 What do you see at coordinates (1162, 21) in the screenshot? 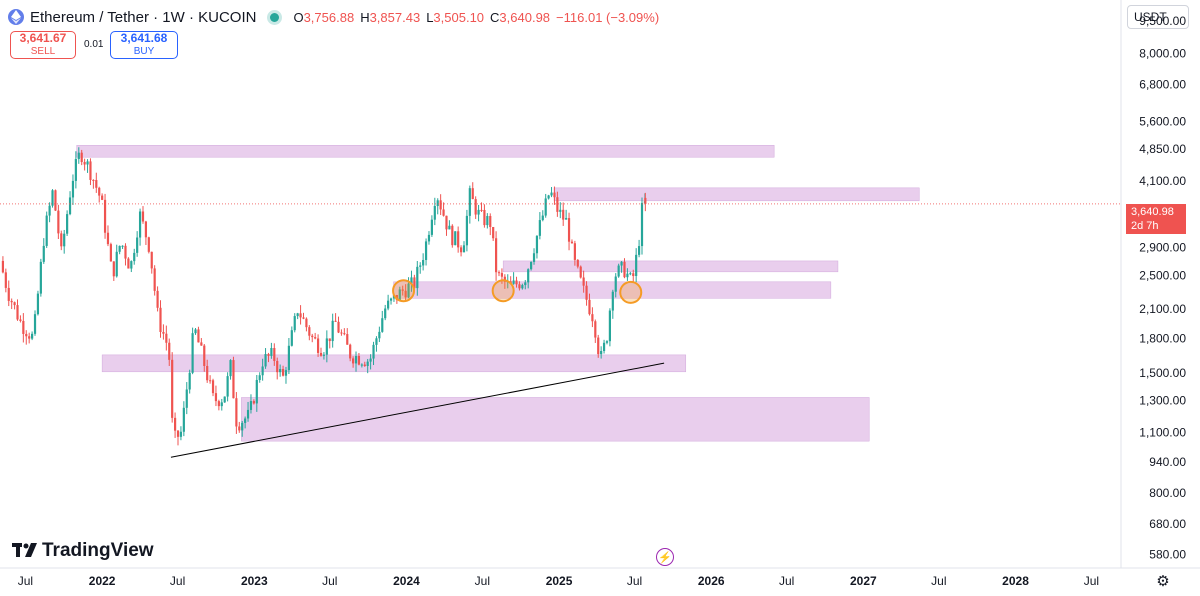
I see `price-tick-label: 9,500.00` at bounding box center [1162, 21].